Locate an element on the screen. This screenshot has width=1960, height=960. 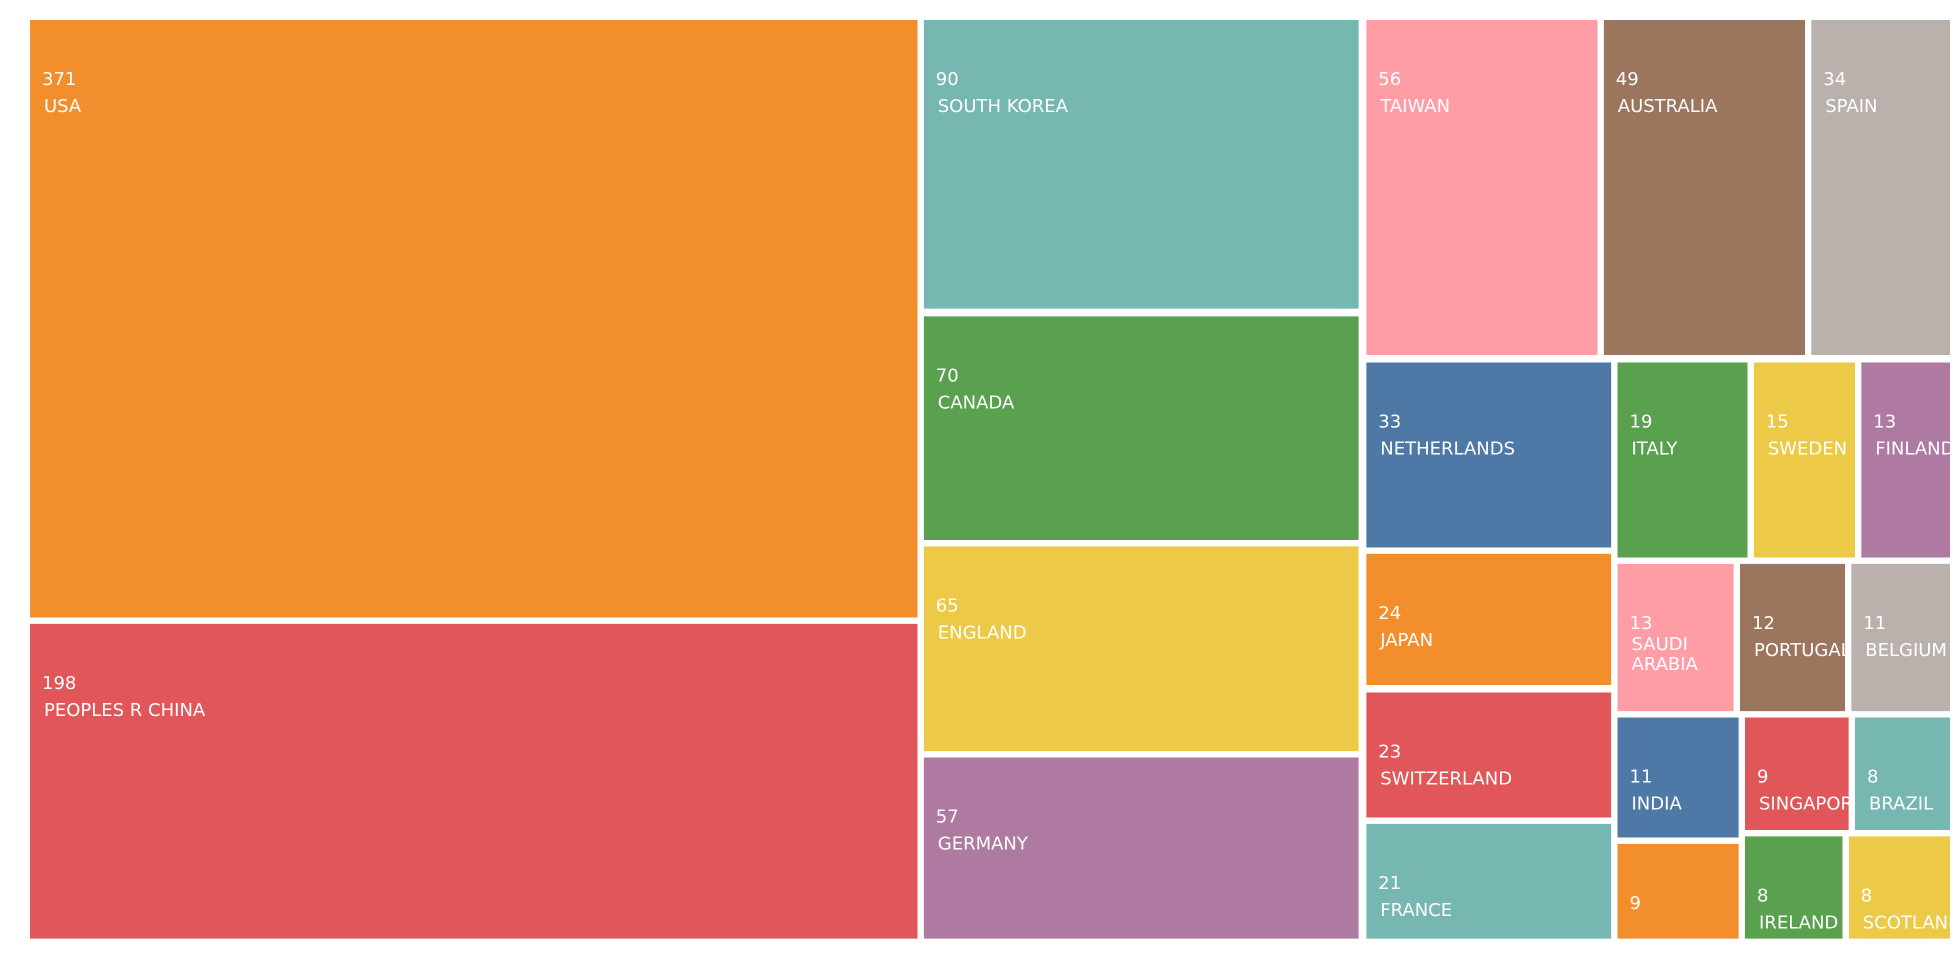
category-label: BRAZIL is located at coordinates (1901, 804).